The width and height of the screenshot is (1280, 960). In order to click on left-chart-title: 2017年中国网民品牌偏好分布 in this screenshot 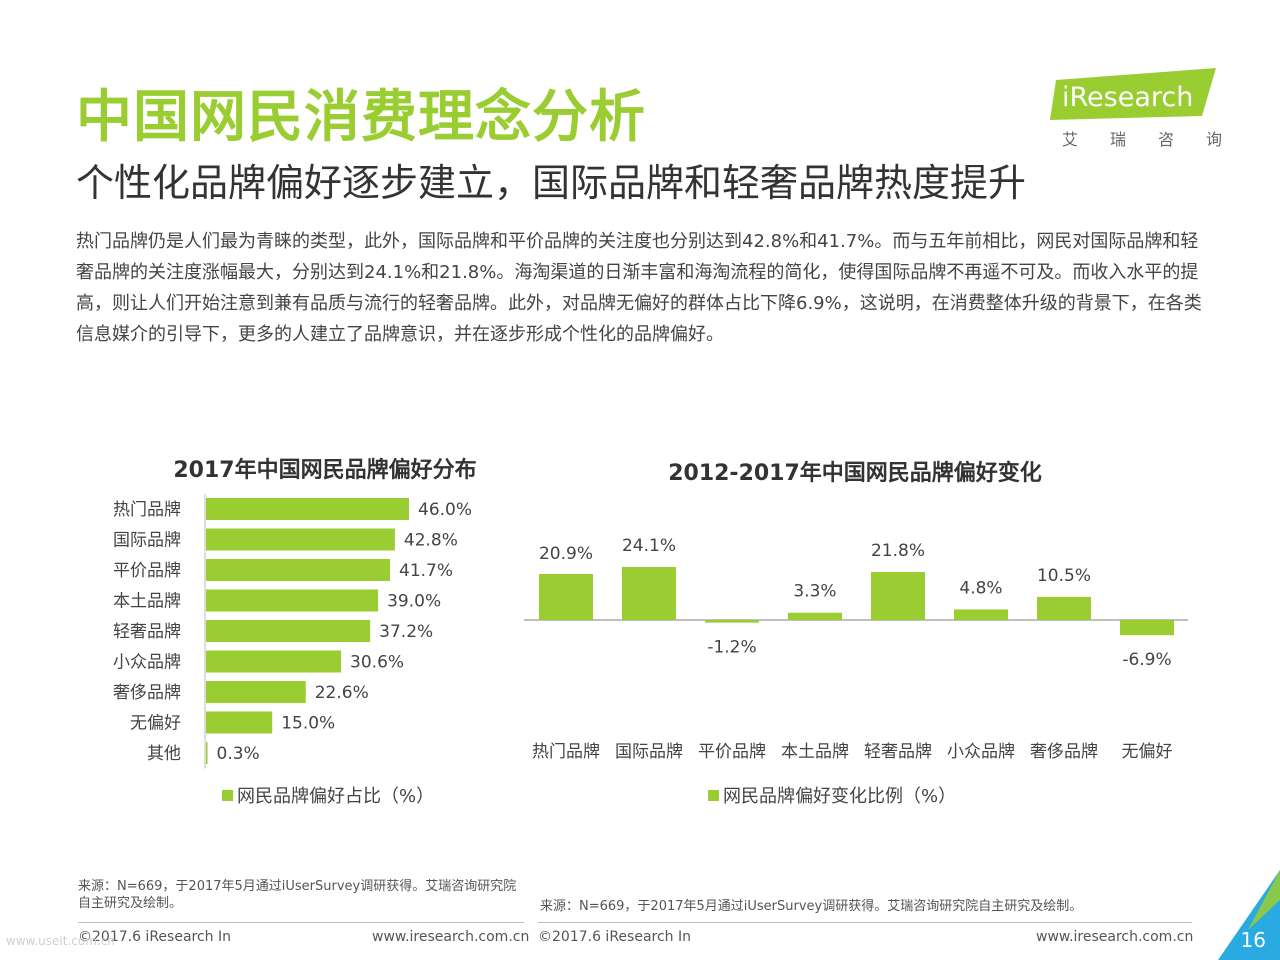, I will do `click(325, 470)`.